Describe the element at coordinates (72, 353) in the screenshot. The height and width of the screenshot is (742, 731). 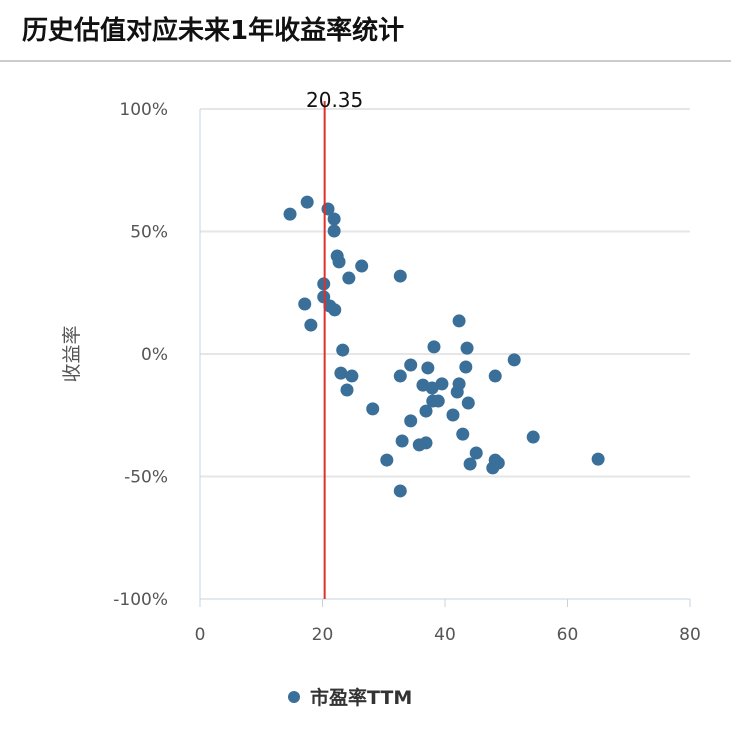
I see `y-axis-label: 收益率` at that location.